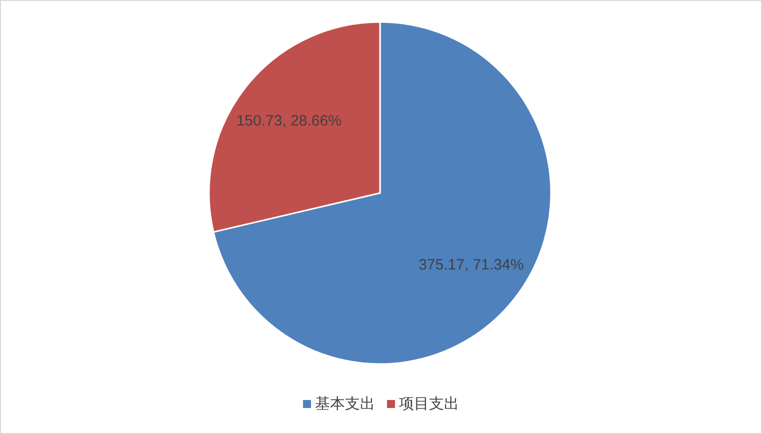 The width and height of the screenshot is (762, 434). What do you see at coordinates (289, 121) in the screenshot?
I see `data-label: 150.73, 28.66%` at bounding box center [289, 121].